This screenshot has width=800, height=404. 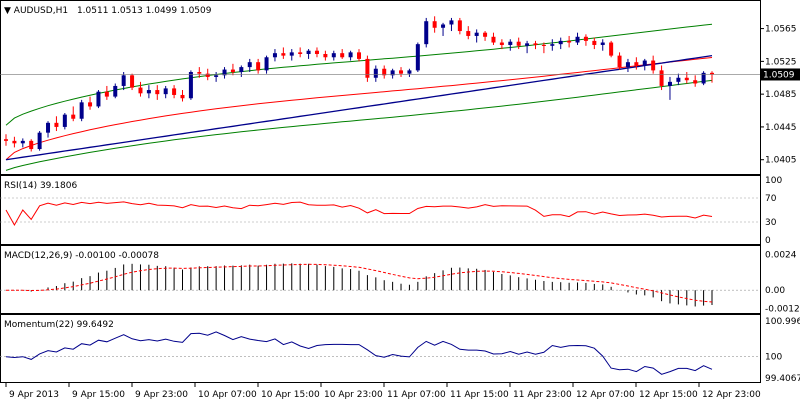 What do you see at coordinates (782, 379) in the screenshot?
I see `momentum-tick-label: 99.4067` at bounding box center [782, 379].